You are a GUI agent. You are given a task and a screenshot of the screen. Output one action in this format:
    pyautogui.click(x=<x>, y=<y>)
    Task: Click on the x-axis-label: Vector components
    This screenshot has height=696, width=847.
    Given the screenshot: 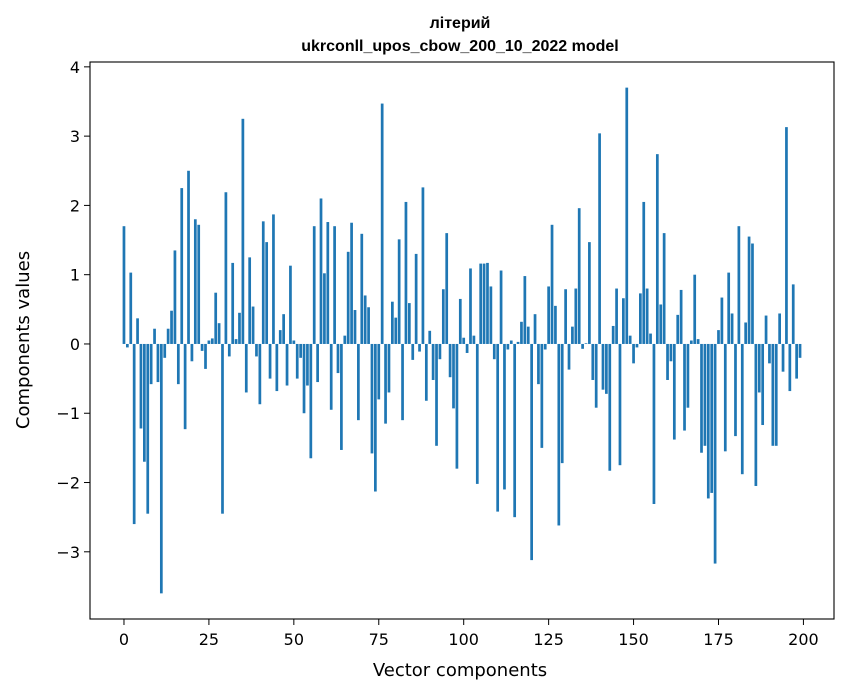 What is the action you would take?
    pyautogui.click(x=460, y=670)
    